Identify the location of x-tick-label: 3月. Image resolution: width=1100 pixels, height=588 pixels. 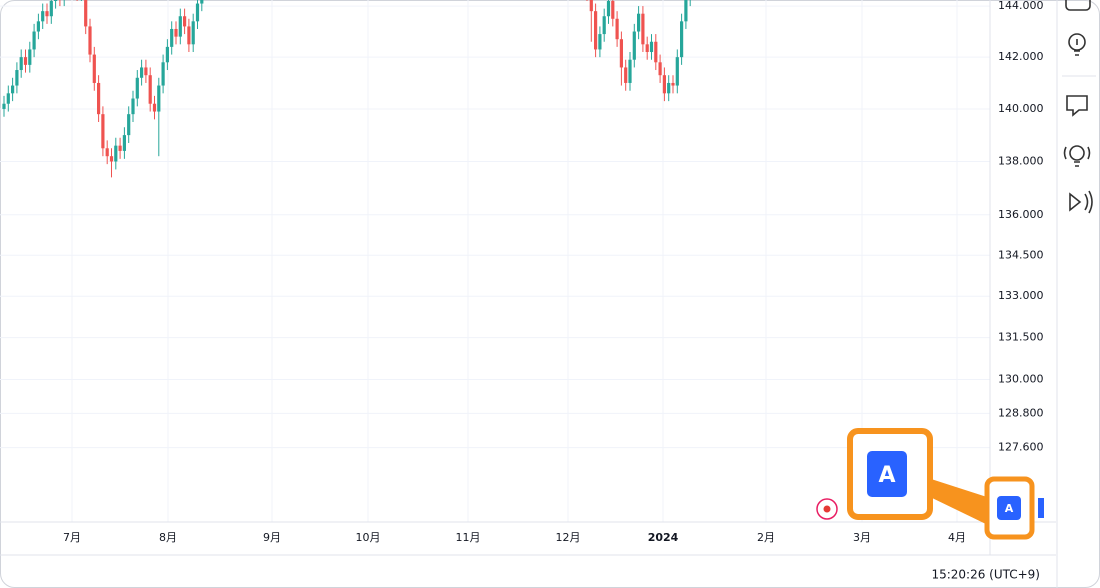
(862, 537).